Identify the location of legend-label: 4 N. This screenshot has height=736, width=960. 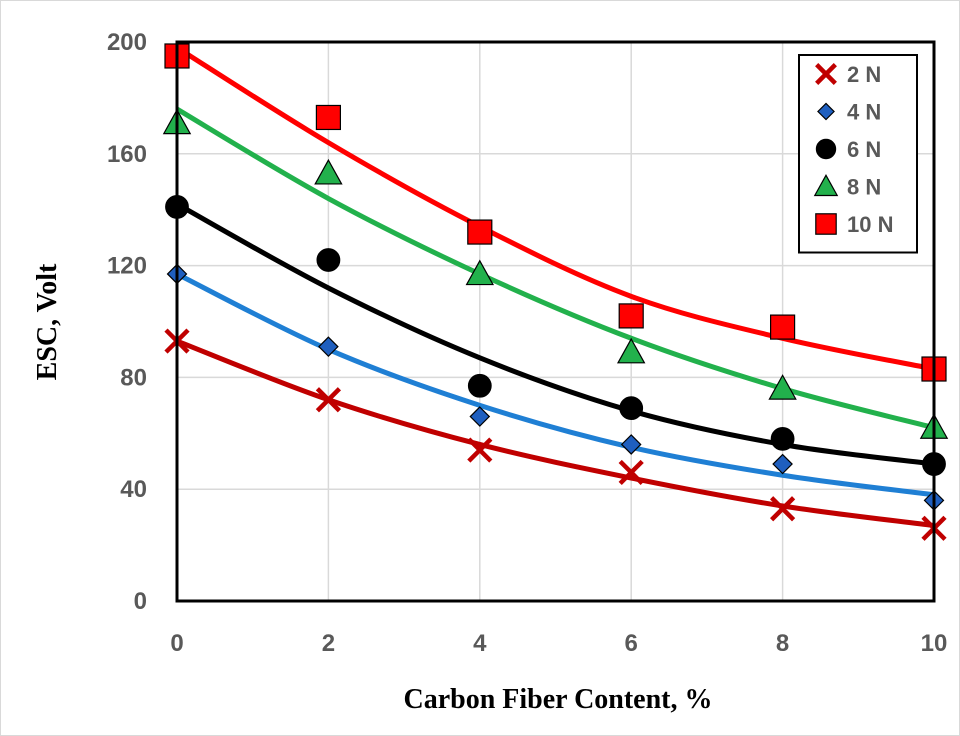
(864, 112).